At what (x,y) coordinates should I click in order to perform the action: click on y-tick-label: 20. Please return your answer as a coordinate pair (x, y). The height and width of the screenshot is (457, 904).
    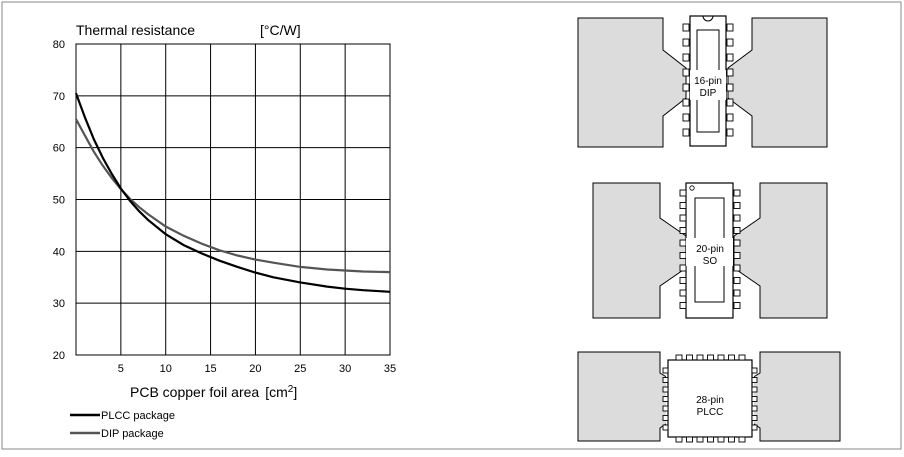
    Looking at the image, I should click on (59, 356).